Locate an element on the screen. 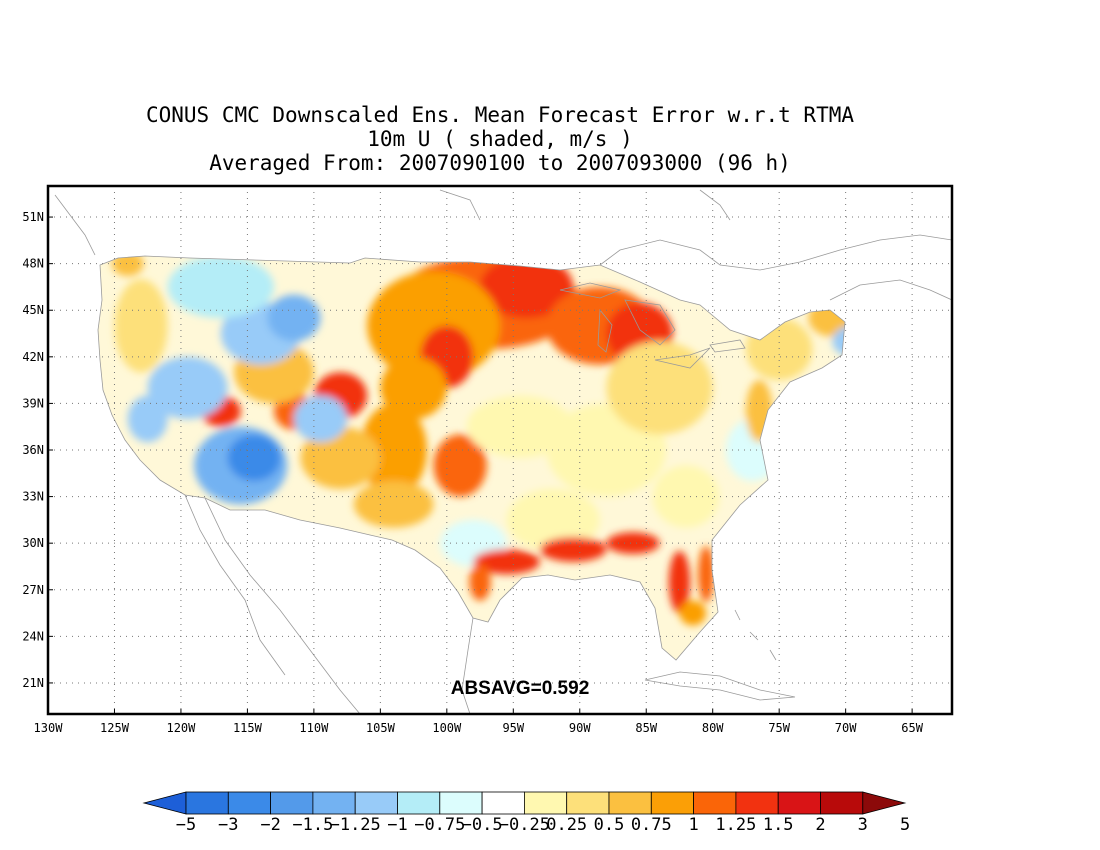 The height and width of the screenshot is (850, 1100). latitude-tick-label: 21N is located at coordinates (33, 683).